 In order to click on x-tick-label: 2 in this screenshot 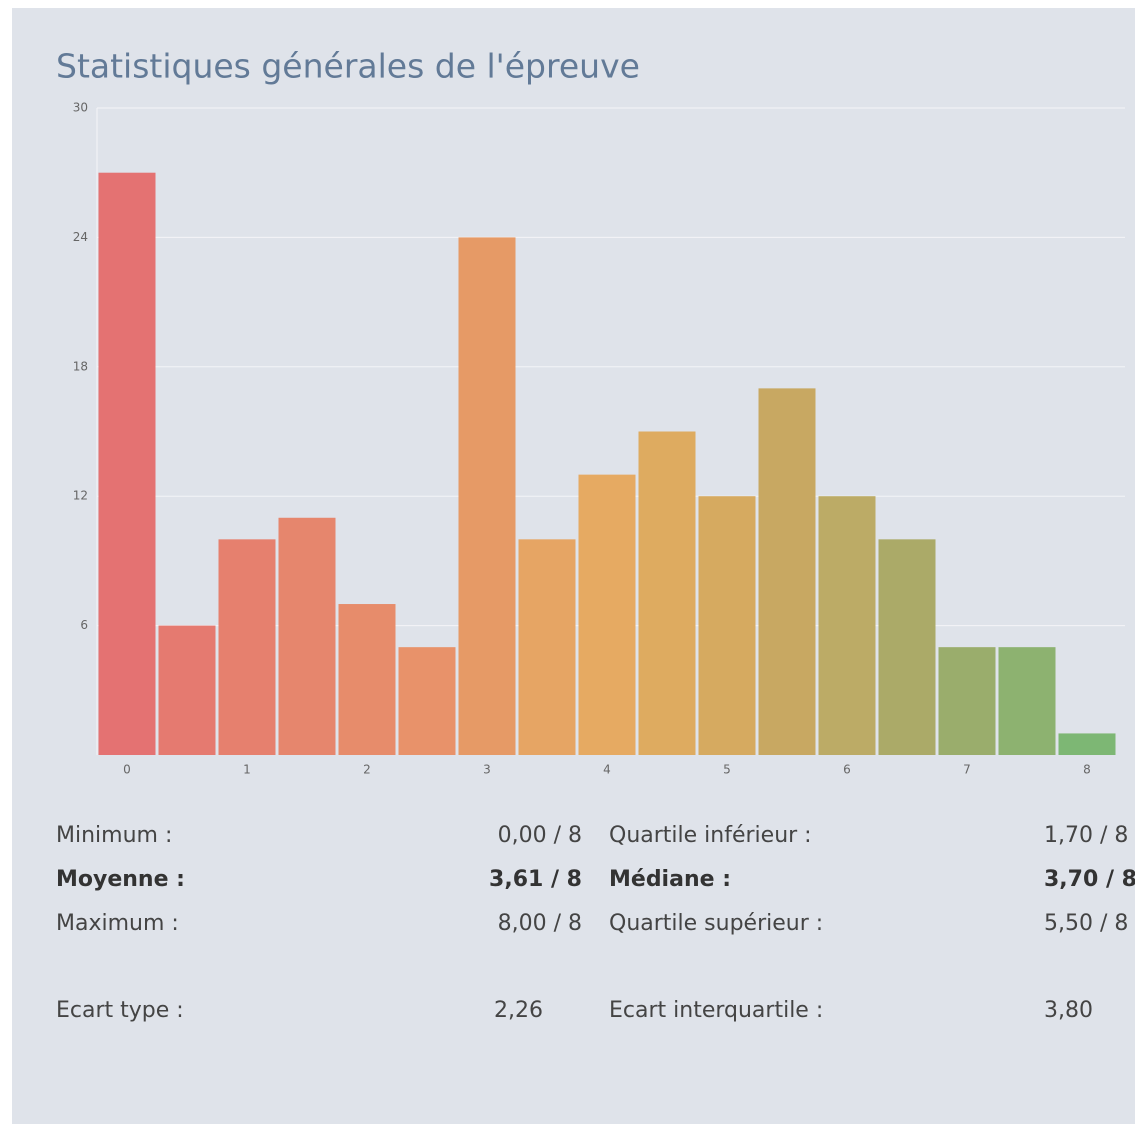, I will do `click(367, 770)`.